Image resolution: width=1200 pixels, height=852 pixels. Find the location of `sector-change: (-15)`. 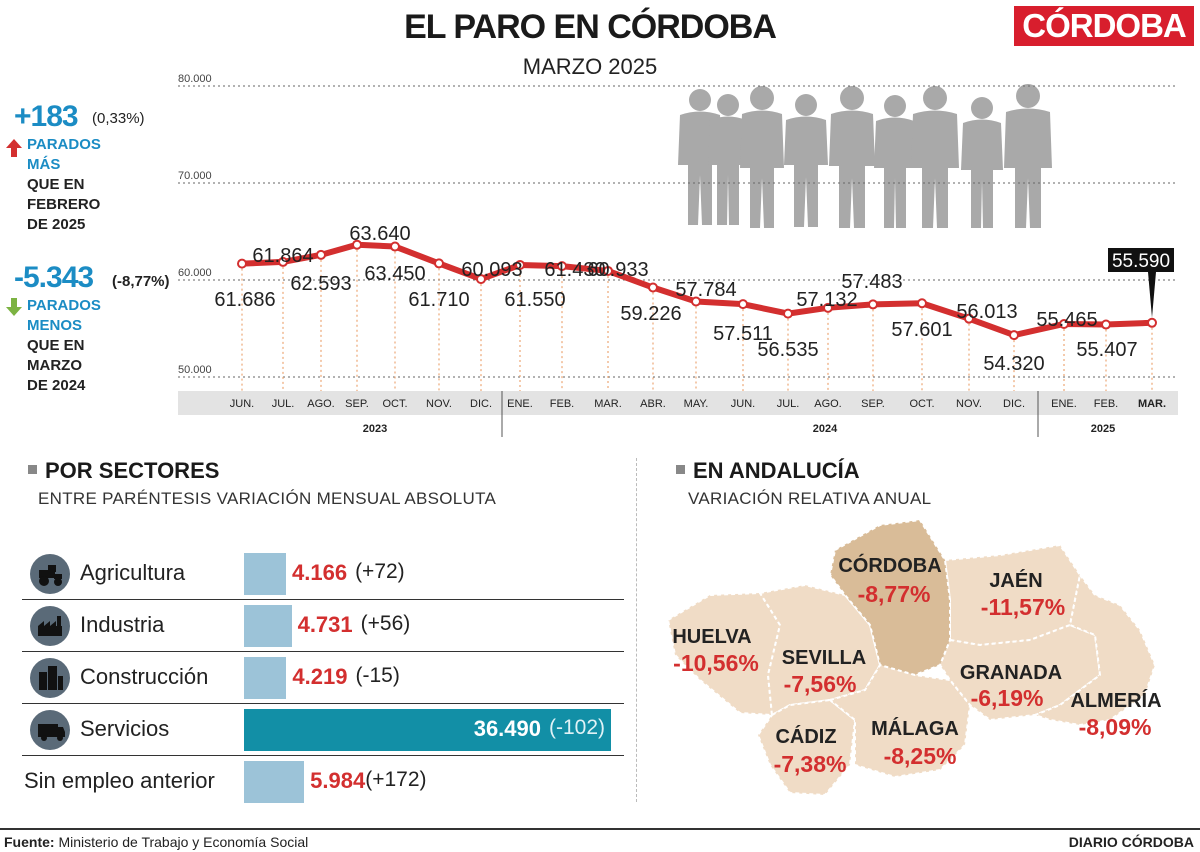

sector-change: (-15) is located at coordinates (377, 675).